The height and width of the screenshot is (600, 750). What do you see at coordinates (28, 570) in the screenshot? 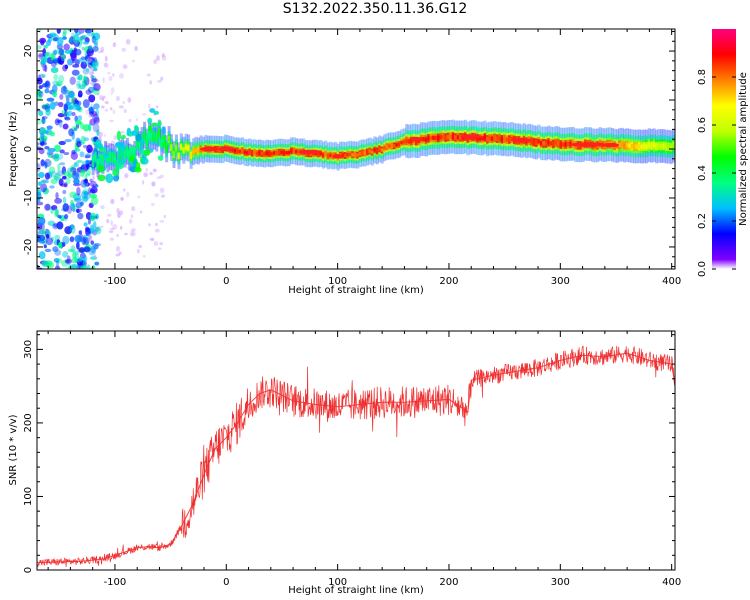
I see `y-tick-label: 0` at bounding box center [28, 570].